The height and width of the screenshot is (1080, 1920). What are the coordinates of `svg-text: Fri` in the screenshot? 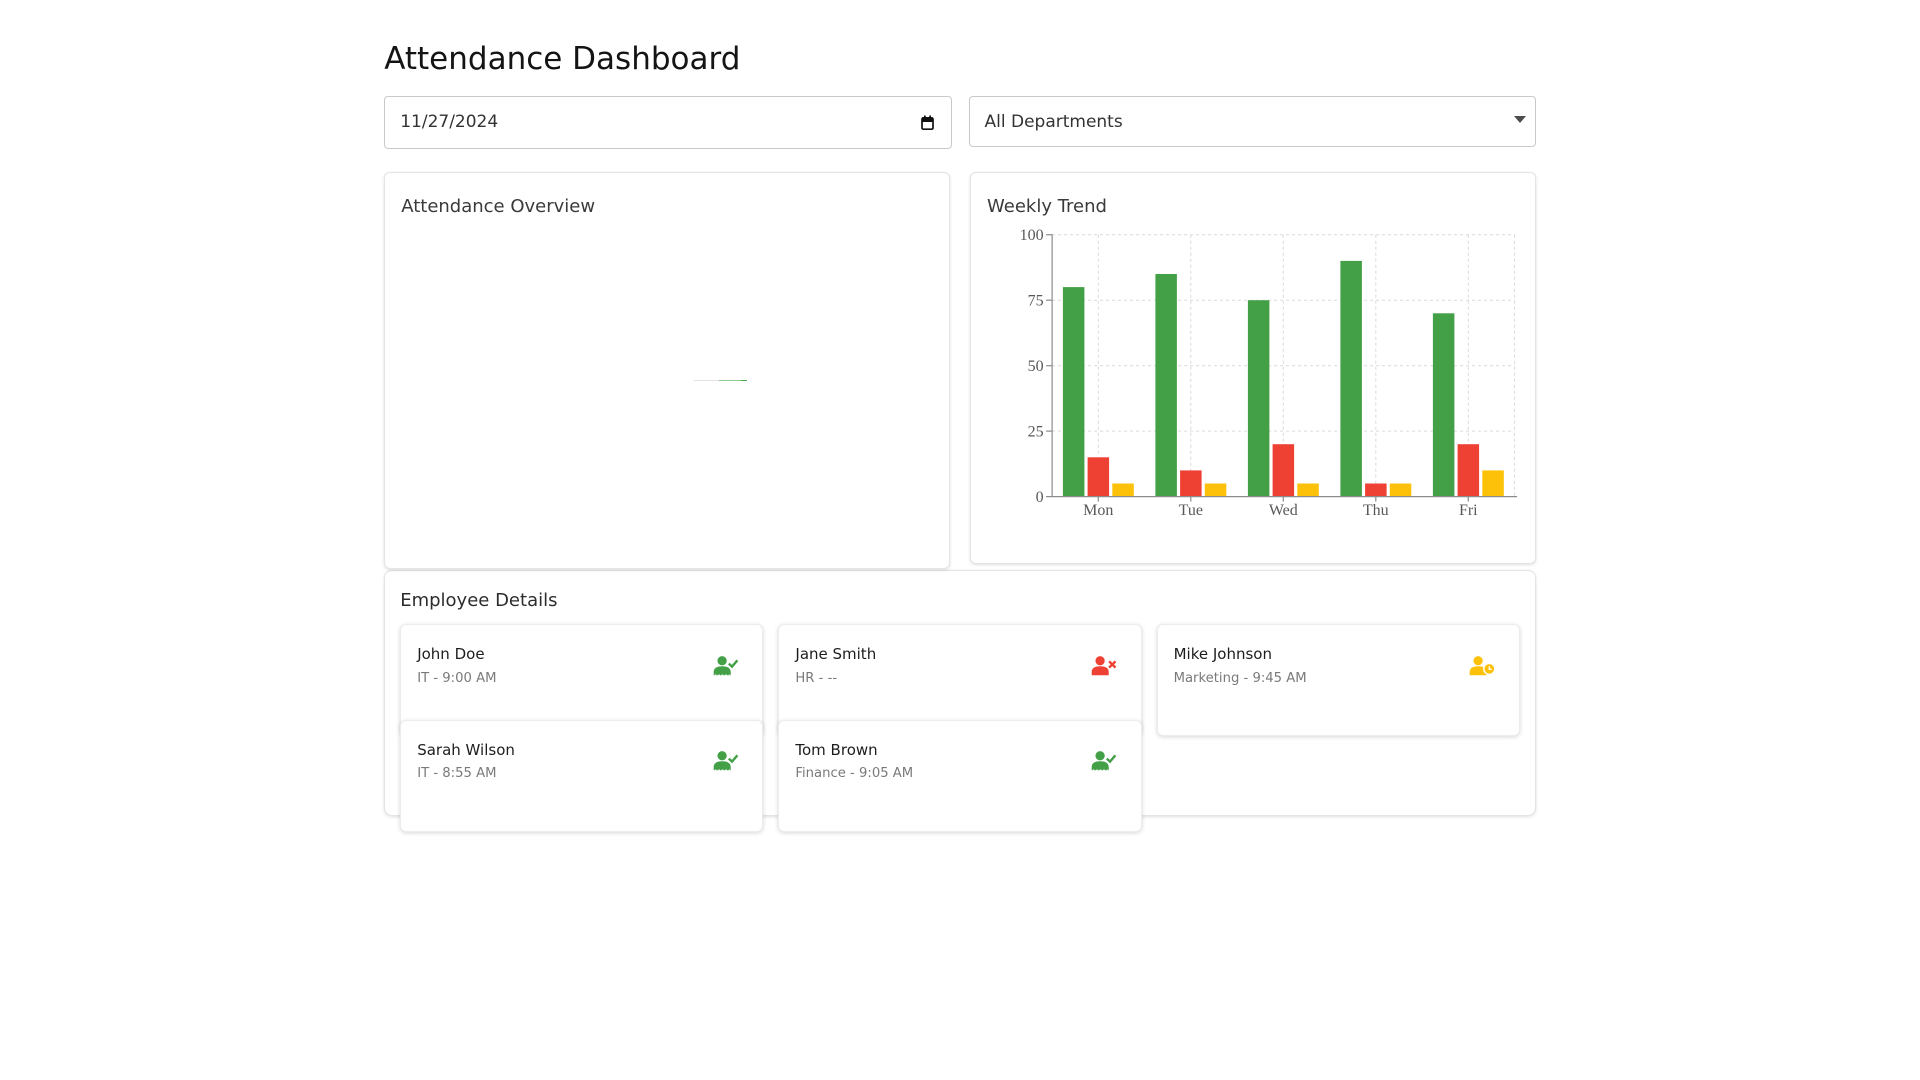 It's located at (1468, 510).